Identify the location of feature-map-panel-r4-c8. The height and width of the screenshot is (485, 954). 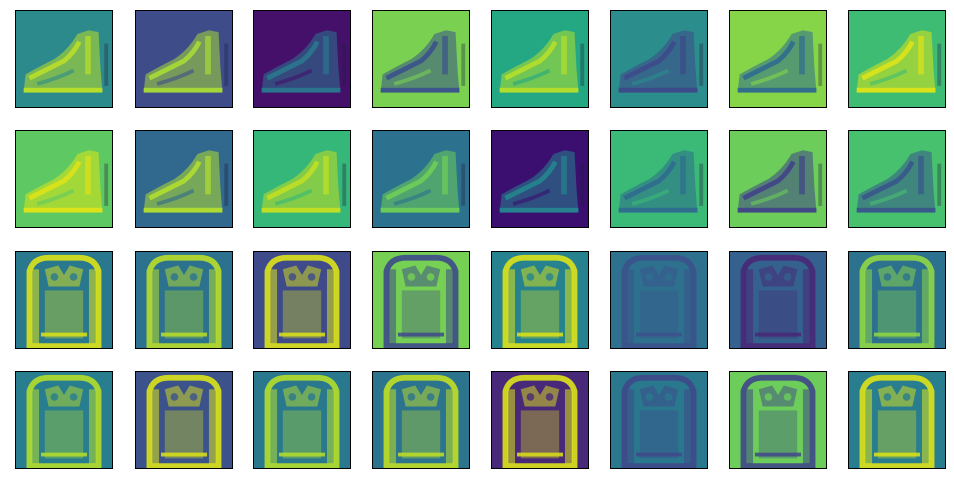
(897, 420).